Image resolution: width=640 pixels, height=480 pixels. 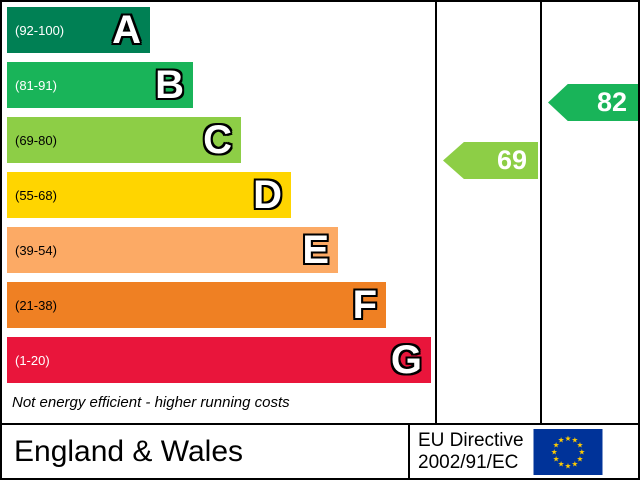 What do you see at coordinates (36, 195) in the screenshot?
I see `band-range-label: (55-68)` at bounding box center [36, 195].